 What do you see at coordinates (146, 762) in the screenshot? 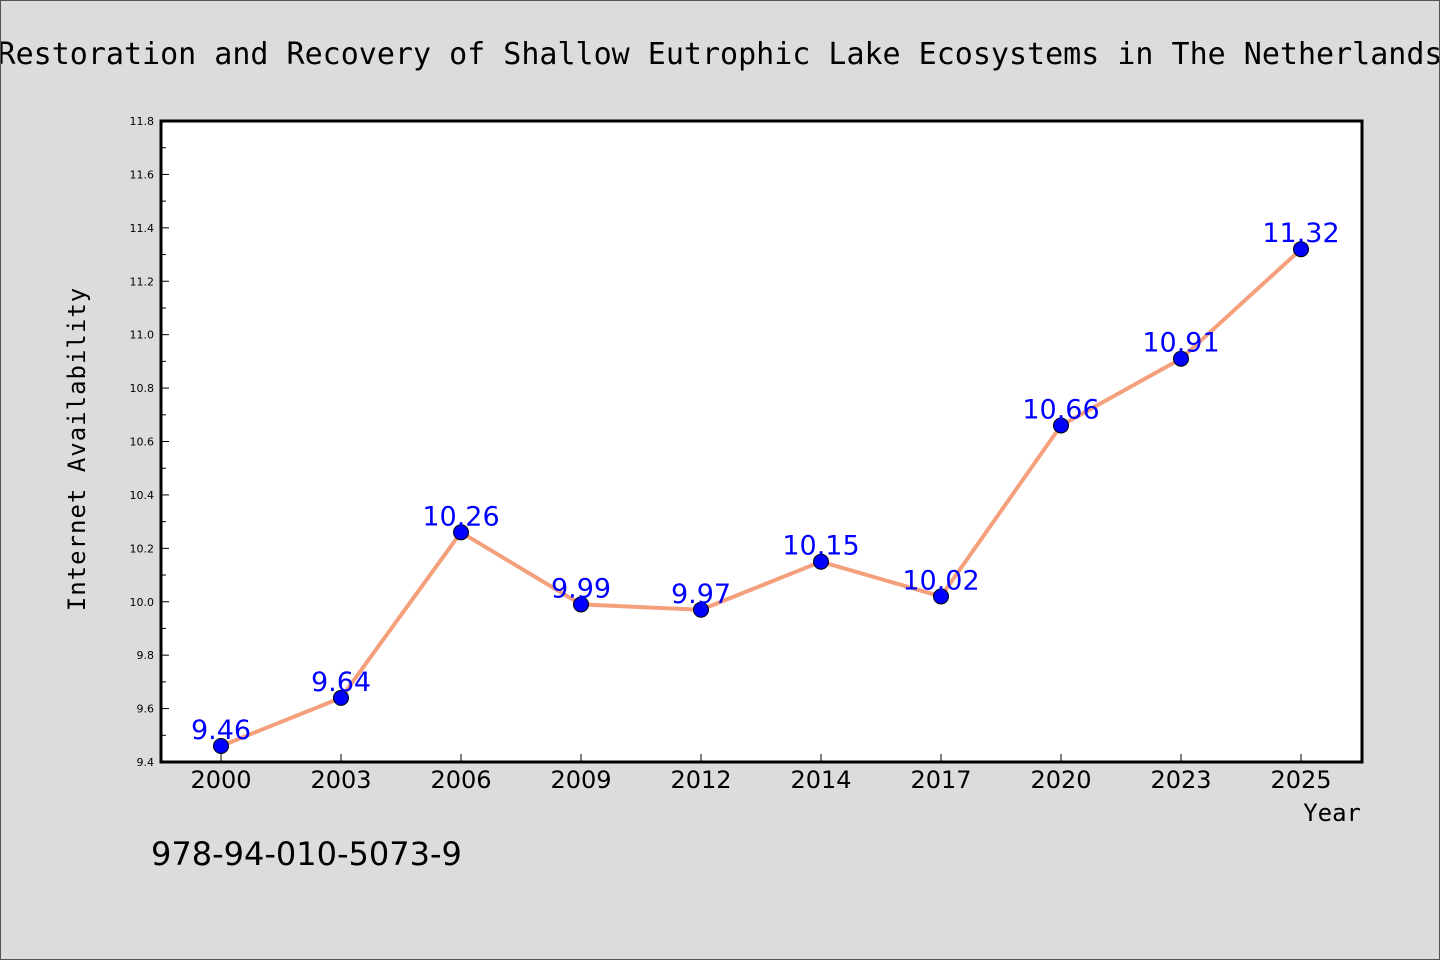
I see `y-tick-label: 9.4` at bounding box center [146, 762].